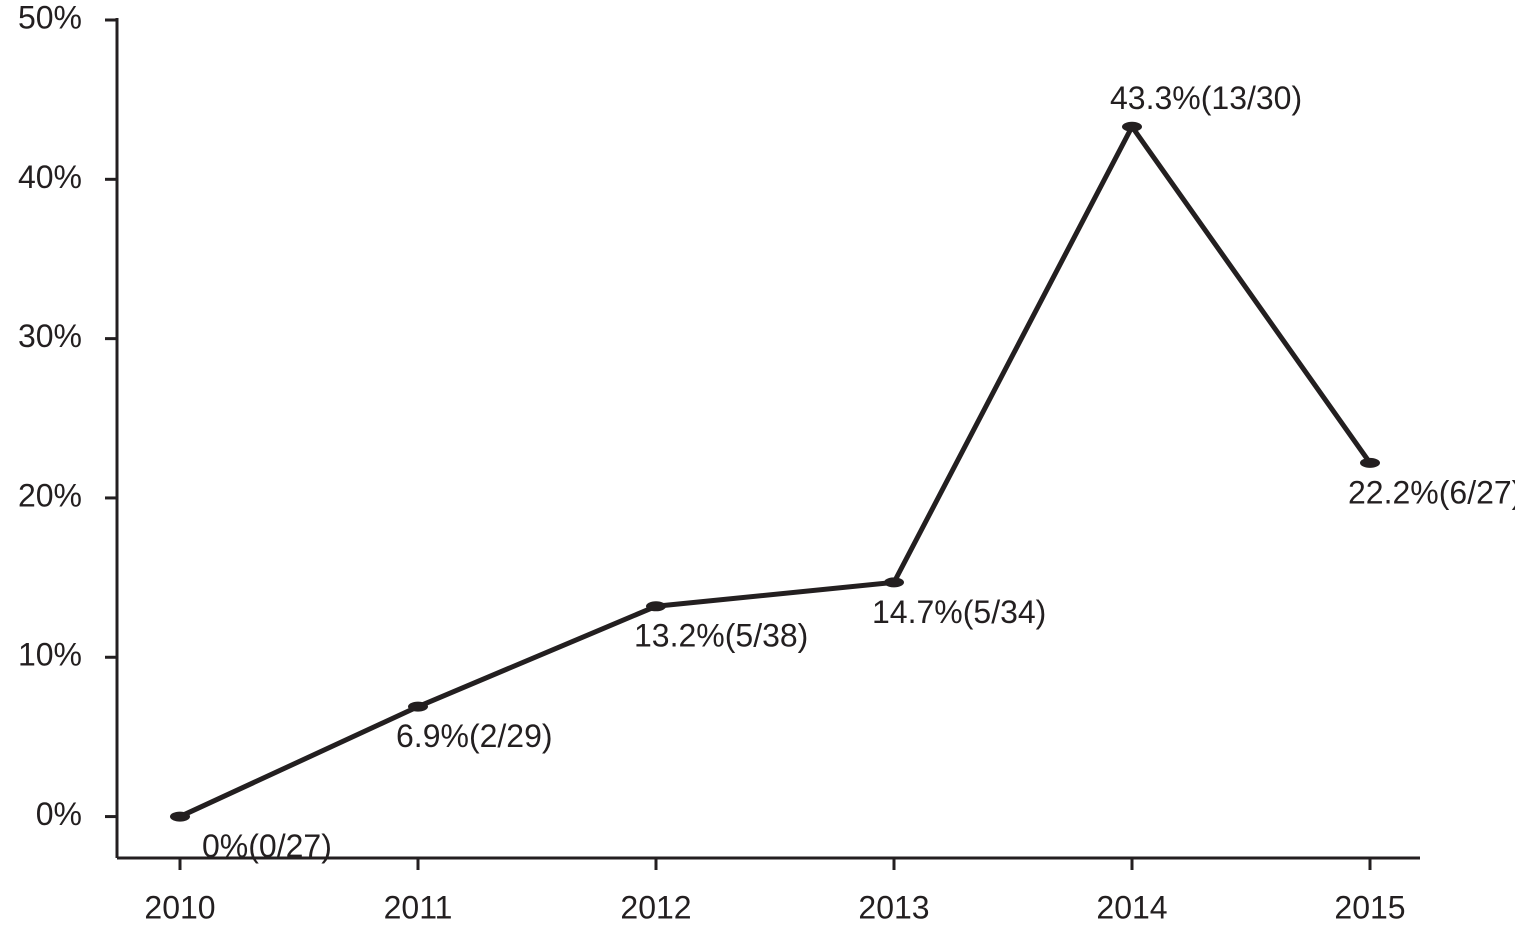 This screenshot has height=949, width=1515. Describe the element at coordinates (50, 495) in the screenshot. I see `y-tick-label: 20%` at that location.